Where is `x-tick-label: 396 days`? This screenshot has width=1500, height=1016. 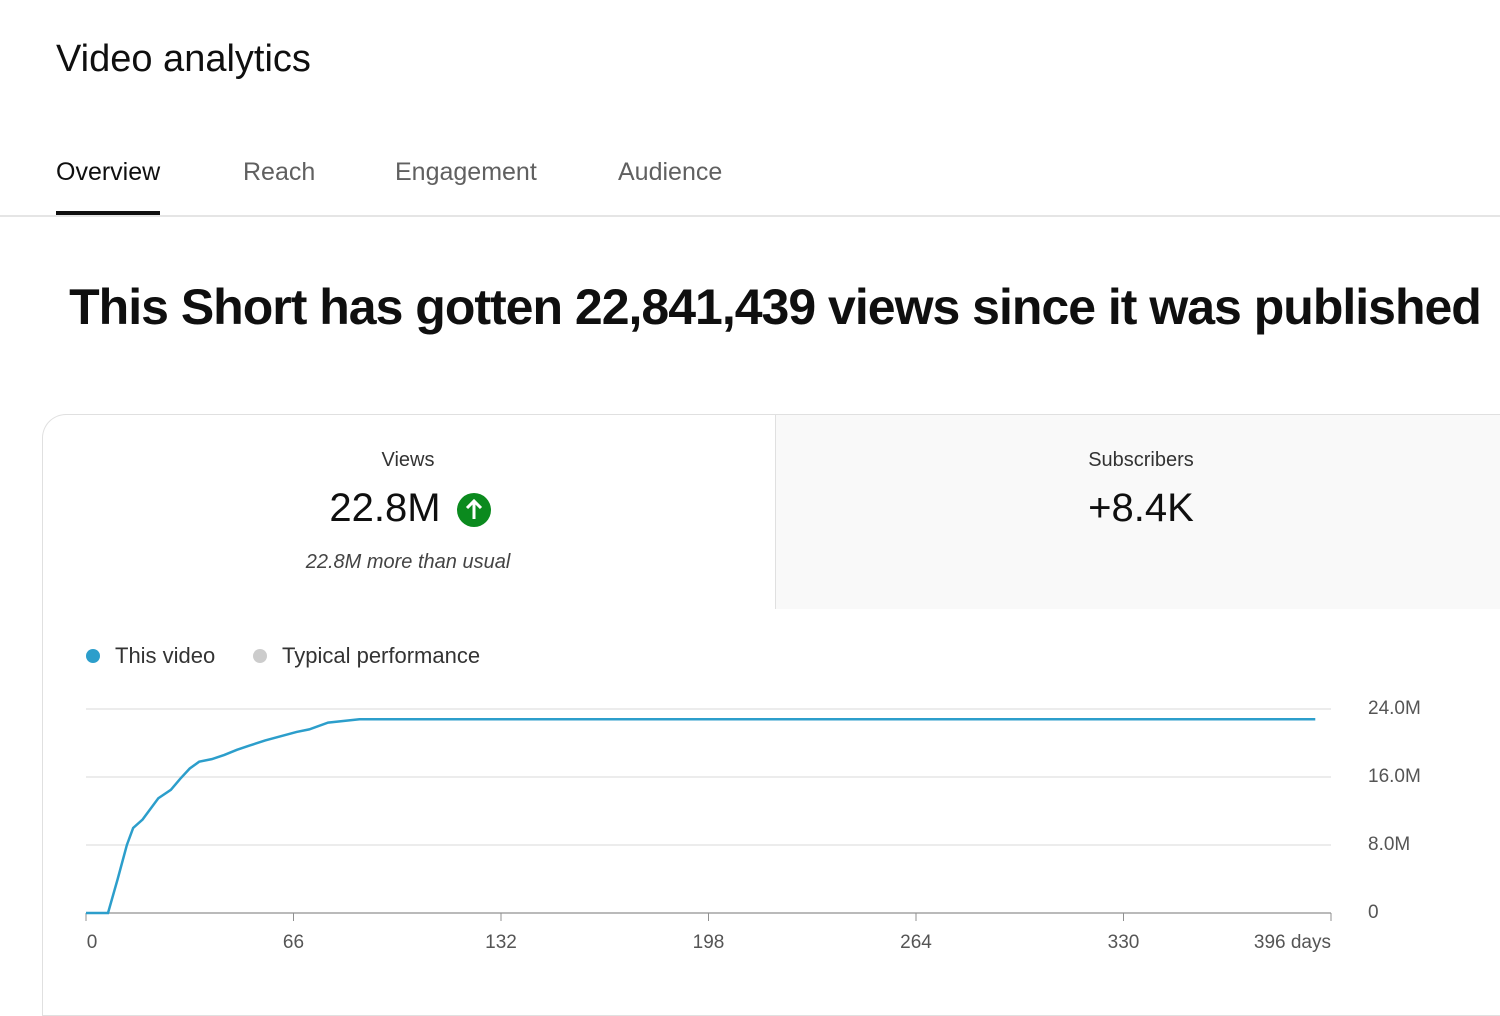
x-tick-label: 396 days is located at coordinates (1292, 942).